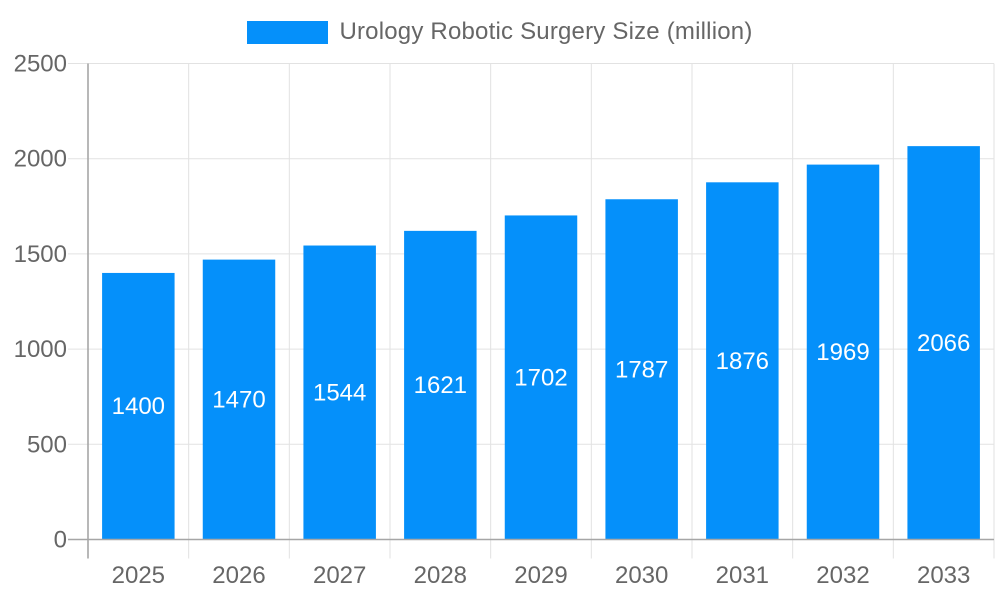 This screenshot has height=600, width=1000. I want to click on y-axis-label: 2500, so click(40, 64).